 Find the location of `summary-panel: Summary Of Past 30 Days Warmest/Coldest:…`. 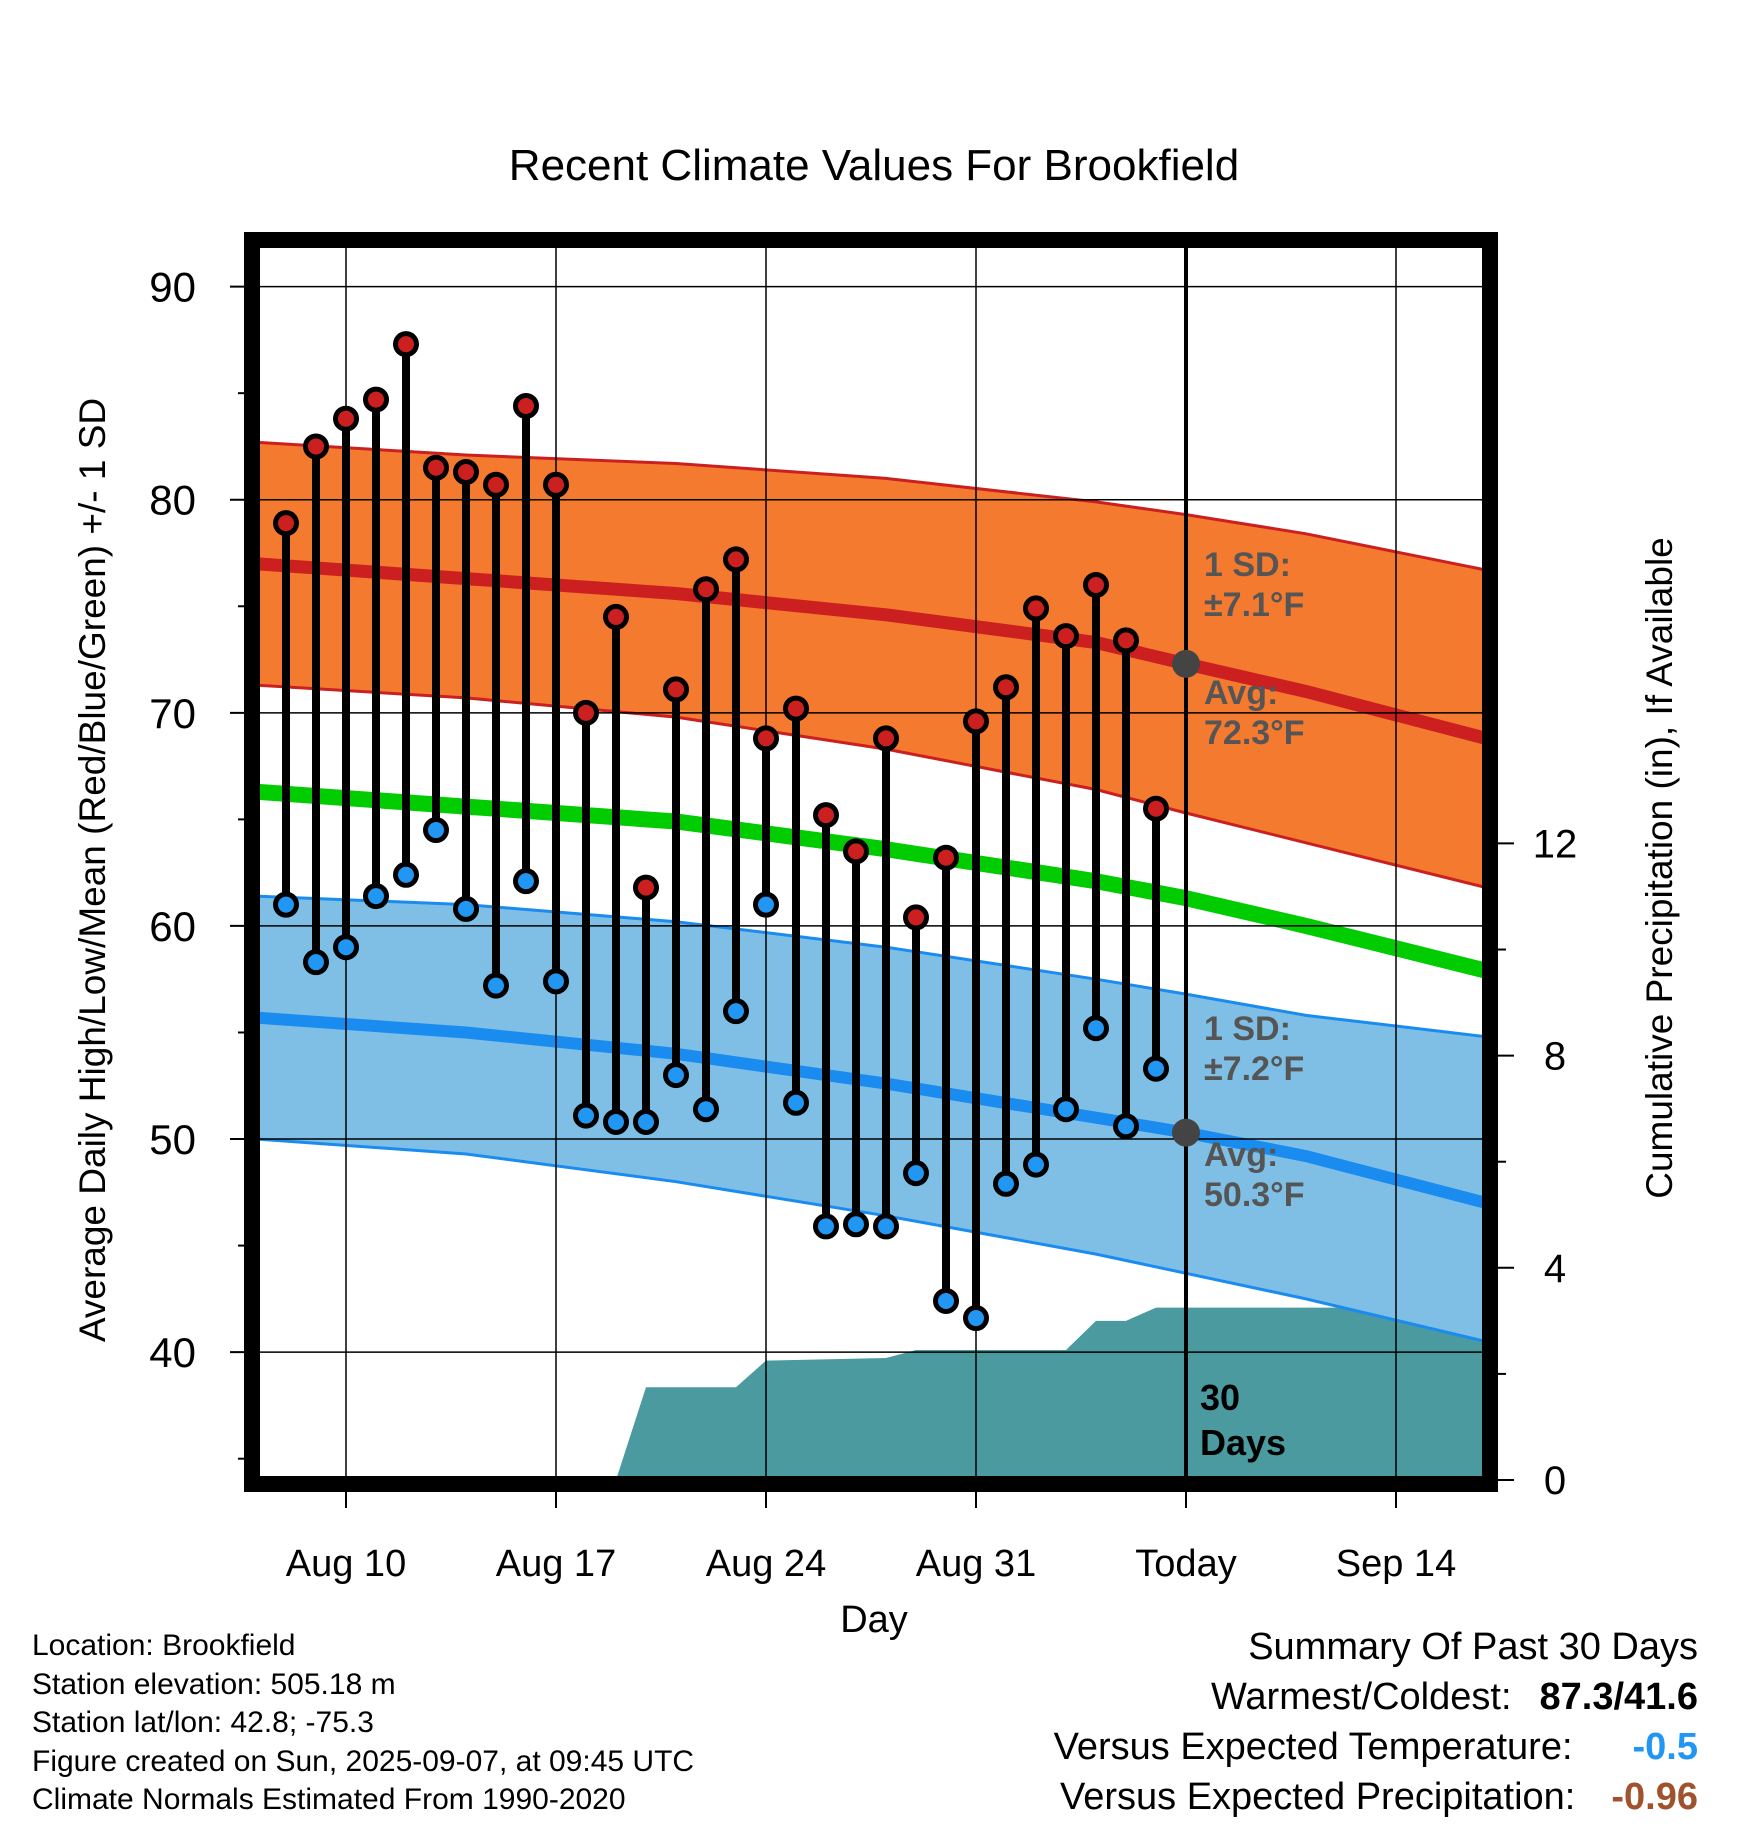

summary-panel: Summary Of Past 30 Days Warmest/Coldest:… is located at coordinates (1376, 1722).